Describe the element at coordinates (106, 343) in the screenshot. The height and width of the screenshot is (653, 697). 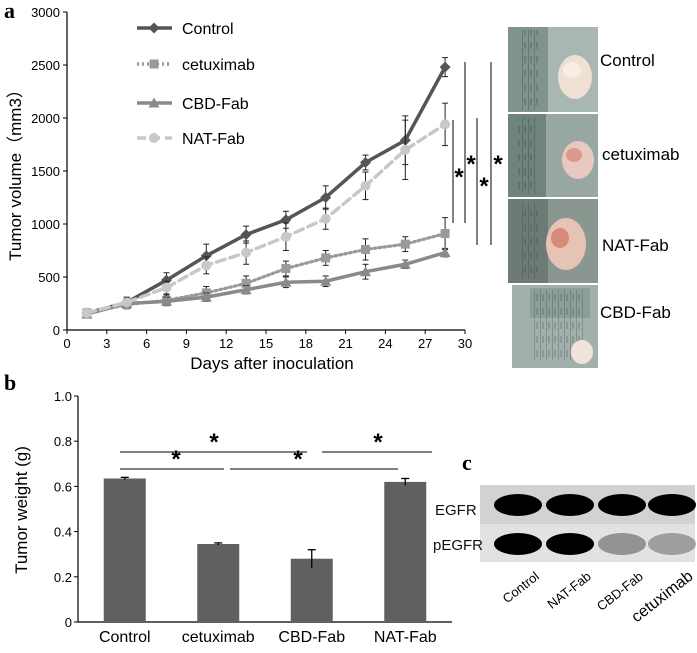
I see `x-tick-label: 3` at that location.